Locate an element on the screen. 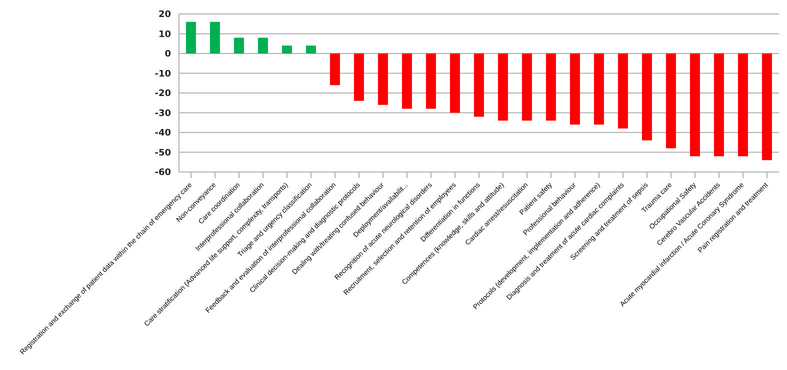 This screenshot has height=370, width=787. y-tick-label: 0 is located at coordinates (167, 55).